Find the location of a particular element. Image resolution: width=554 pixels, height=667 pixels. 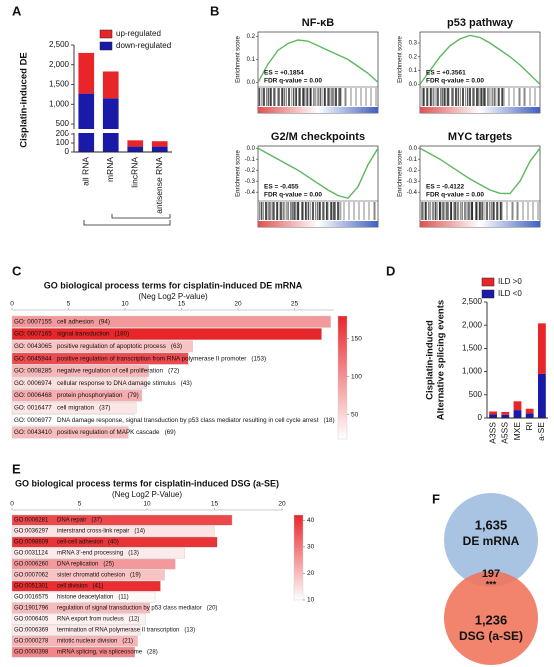

y-tick-label: 2,000 is located at coordinates (59, 64).